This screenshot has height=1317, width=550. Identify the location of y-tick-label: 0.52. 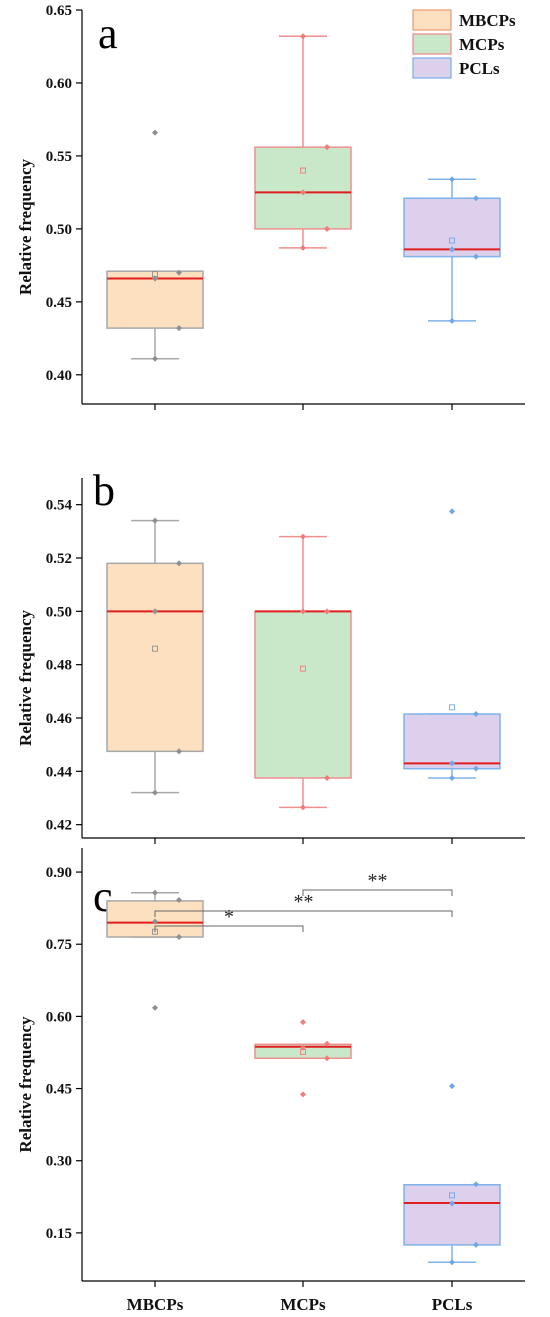
(59, 559).